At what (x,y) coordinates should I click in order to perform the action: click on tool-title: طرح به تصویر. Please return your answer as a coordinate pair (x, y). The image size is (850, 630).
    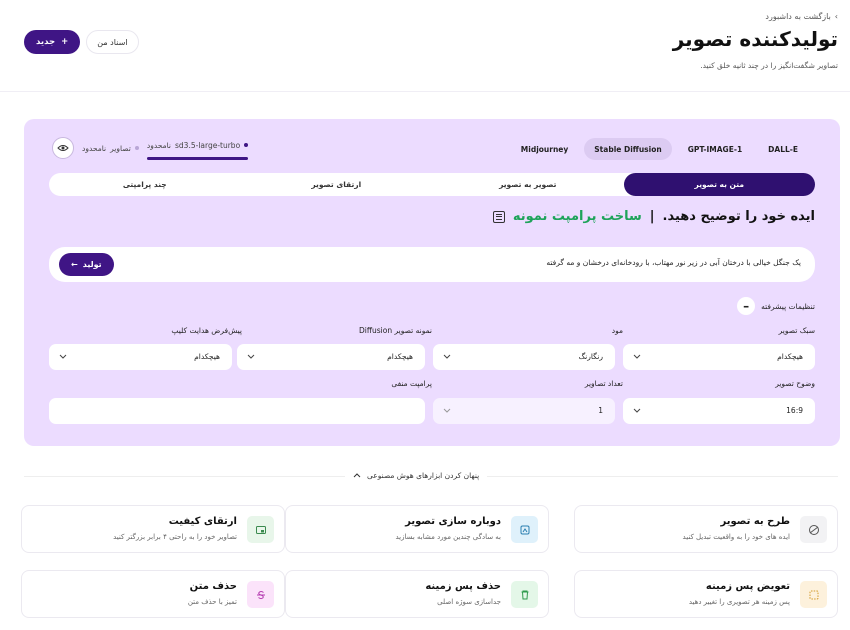
    Looking at the image, I should click on (755, 521).